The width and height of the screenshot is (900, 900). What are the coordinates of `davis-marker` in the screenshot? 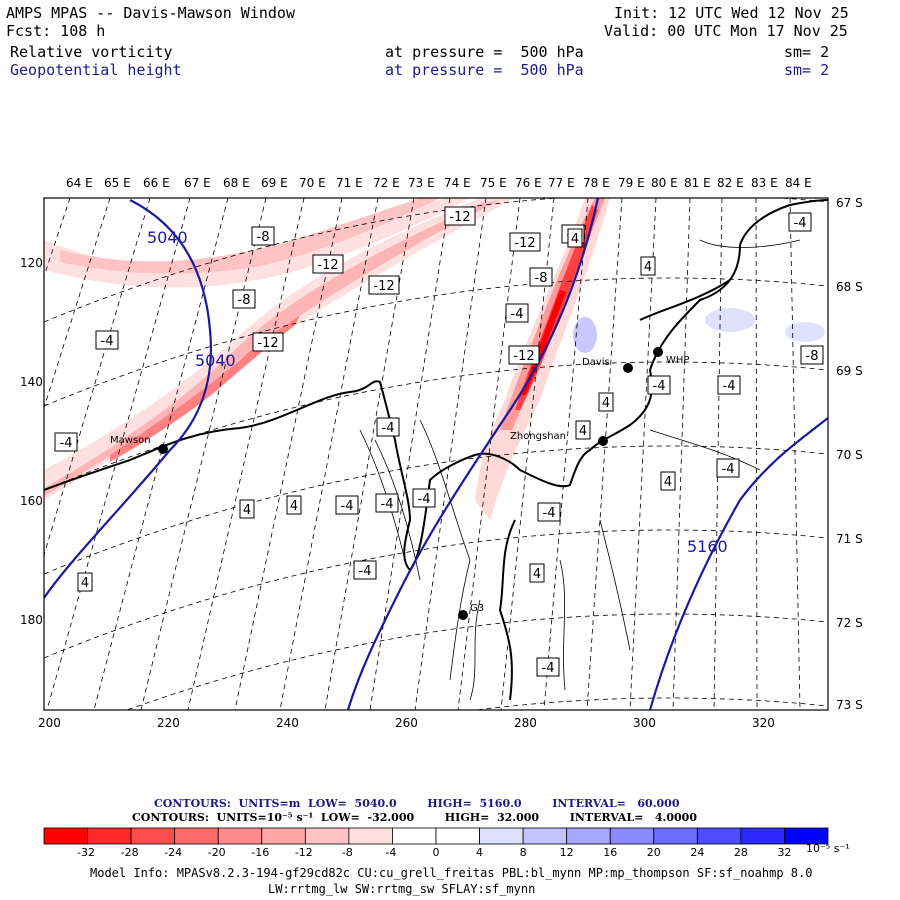 It's located at (628, 368).